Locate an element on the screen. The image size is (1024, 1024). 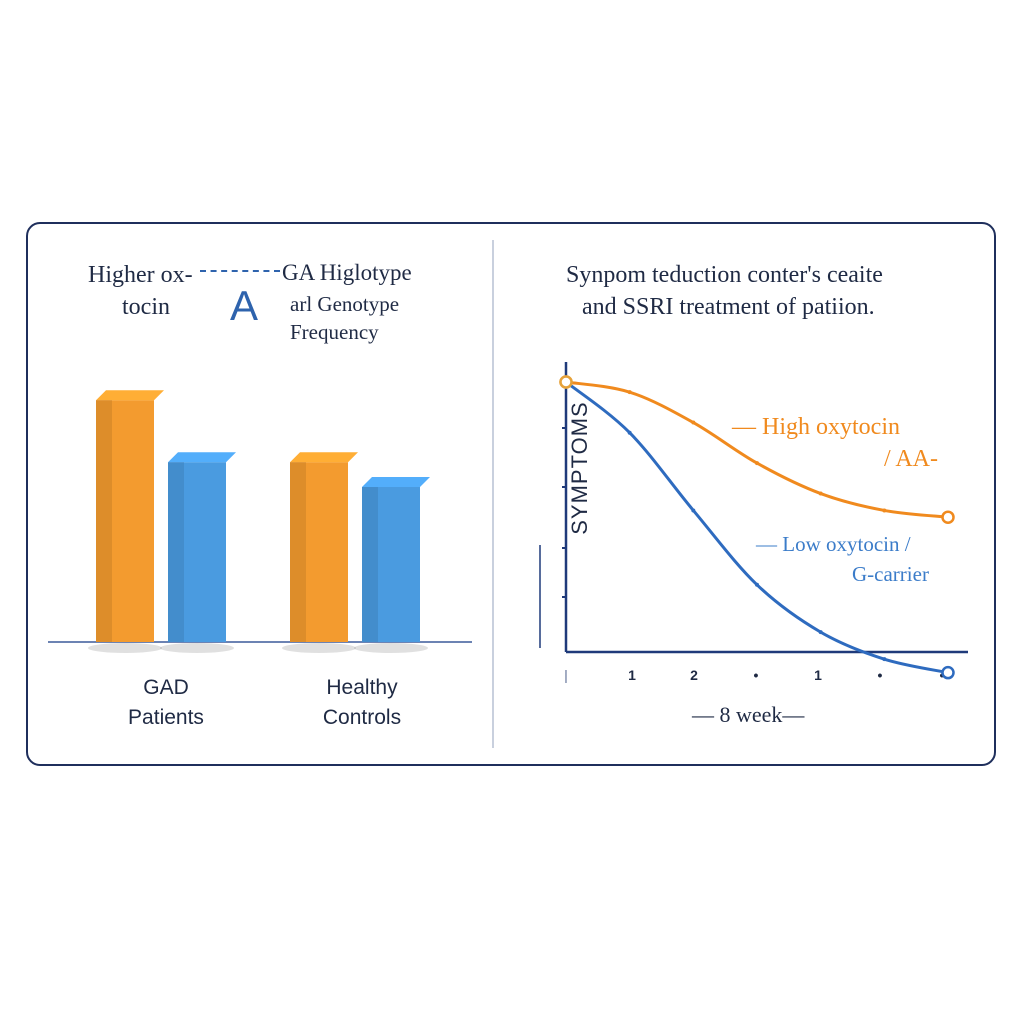
left-title-line-2: tocin is located at coordinates (146, 307).